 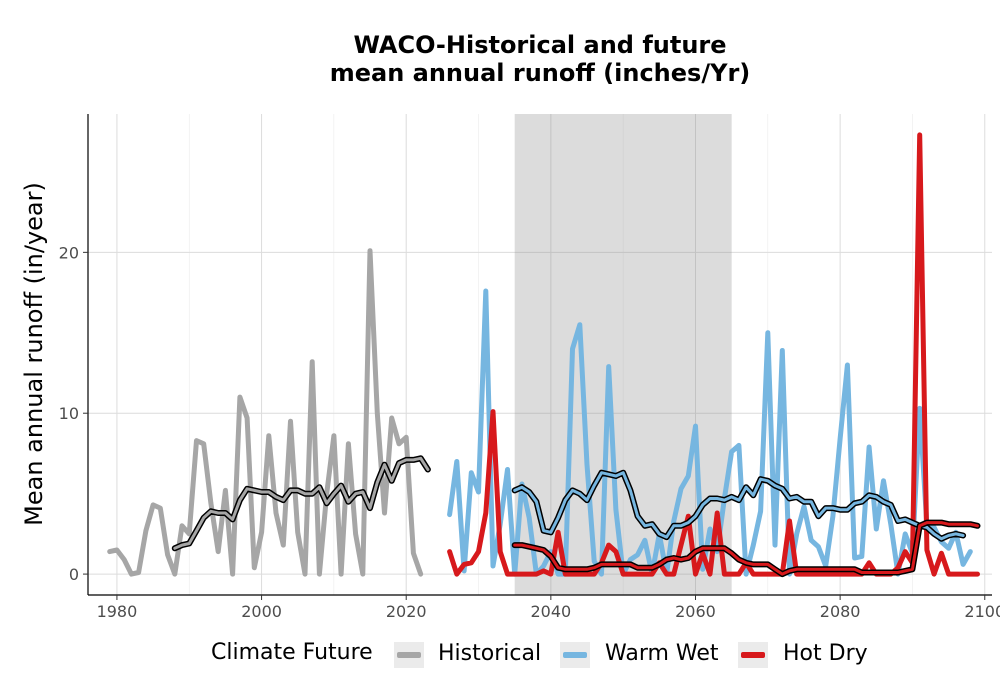 I want to click on legend-label-historical: Historical, so click(x=490, y=653).